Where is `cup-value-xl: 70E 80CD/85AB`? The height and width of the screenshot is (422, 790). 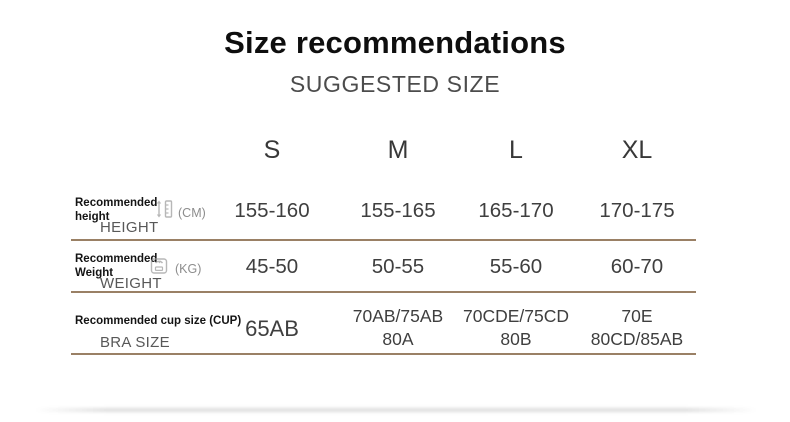
cup-value-xl: 70E 80CD/85AB is located at coordinates (637, 327).